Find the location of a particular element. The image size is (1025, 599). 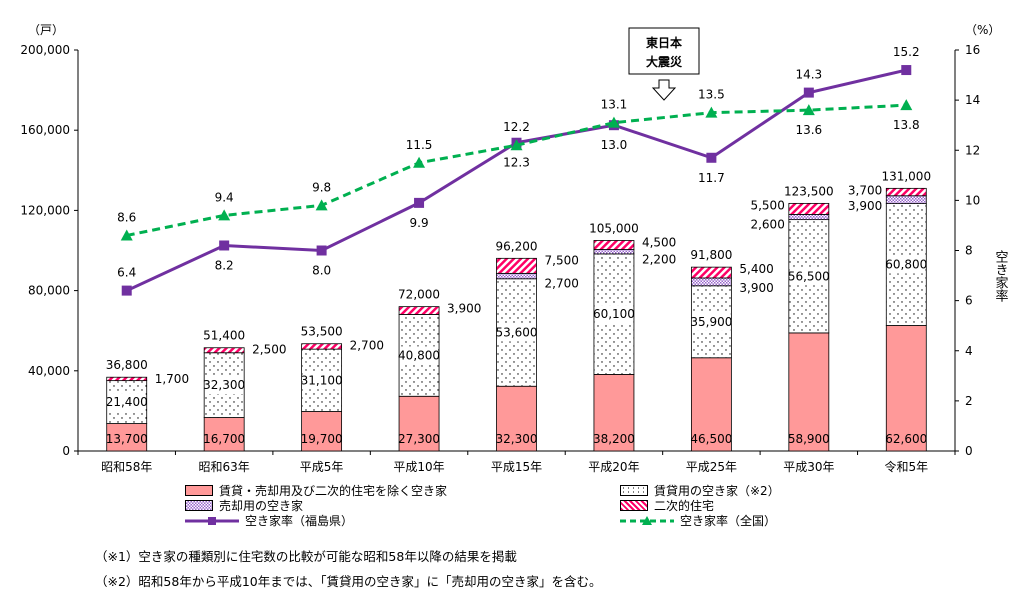

bar-total-label: 131,000 is located at coordinates (906, 176).